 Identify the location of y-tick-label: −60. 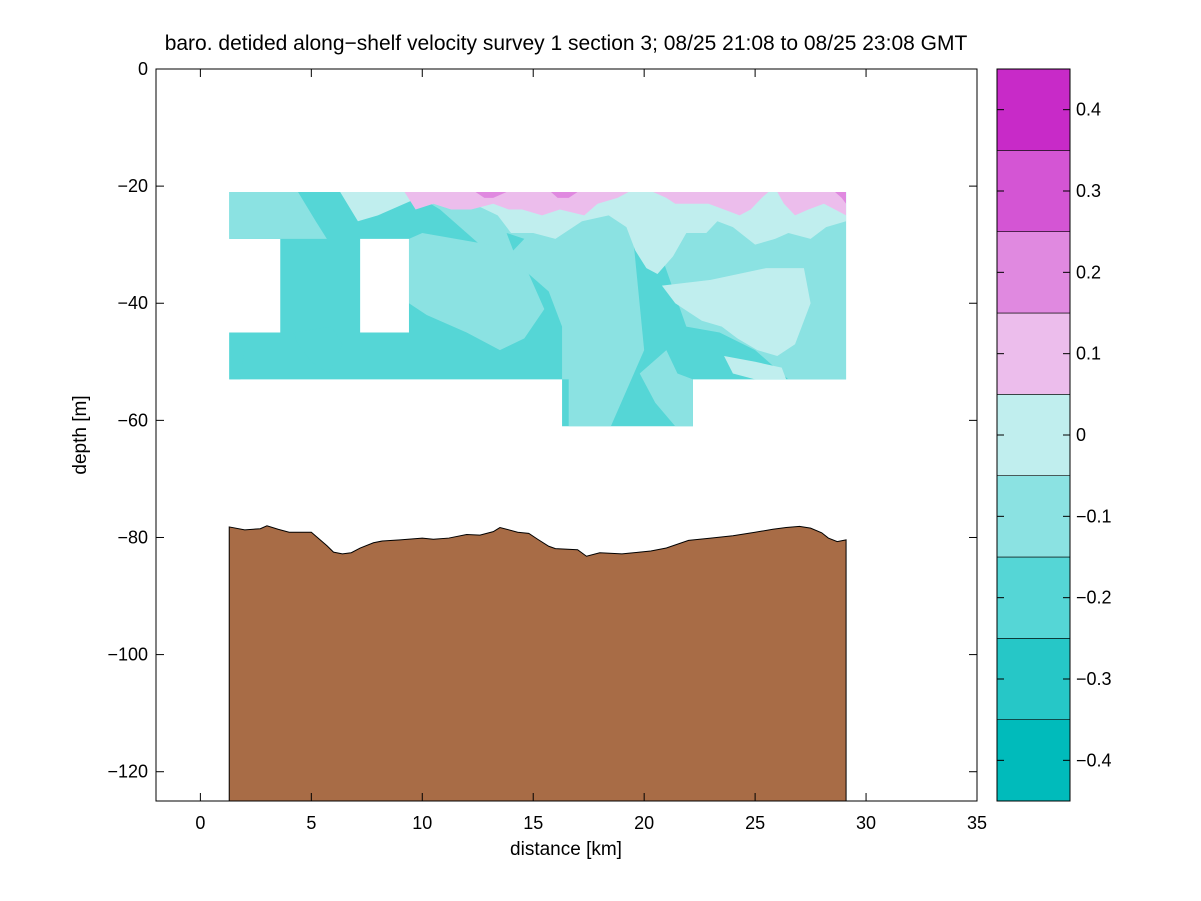
(132, 420).